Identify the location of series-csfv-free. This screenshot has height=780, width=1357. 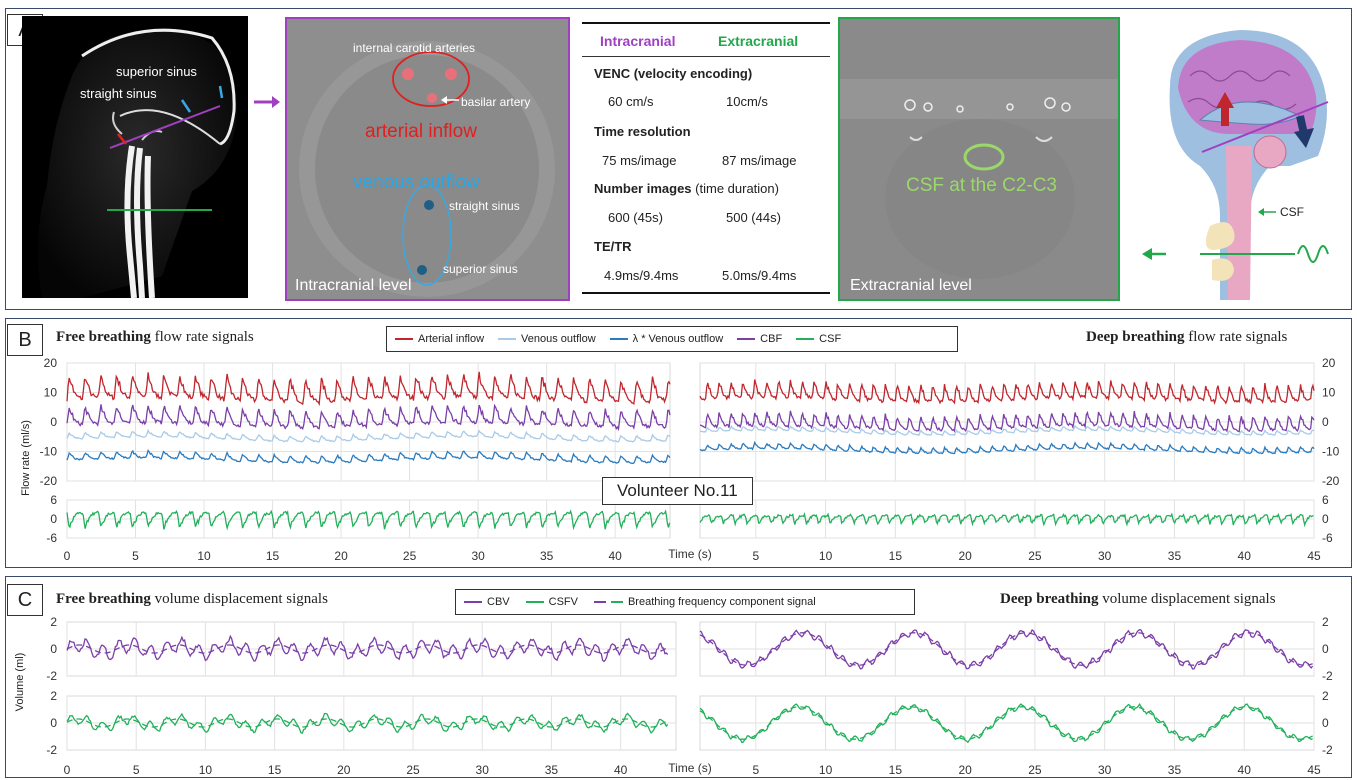
(367, 723).